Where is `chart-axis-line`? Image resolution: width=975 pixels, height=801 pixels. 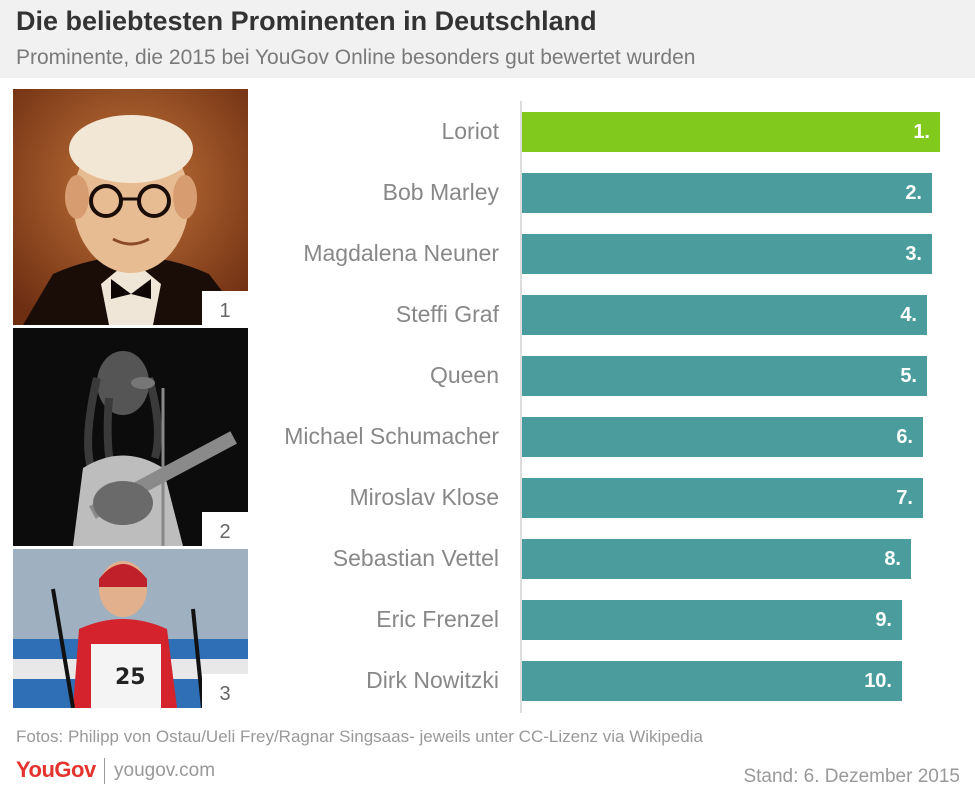 chart-axis-line is located at coordinates (521, 407).